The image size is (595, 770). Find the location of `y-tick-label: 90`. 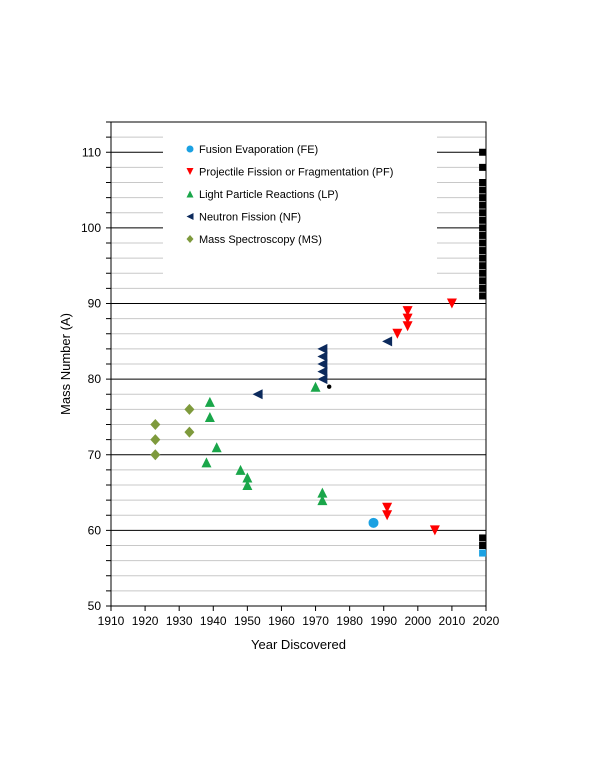

y-tick-label: 90 is located at coordinates (95, 304).